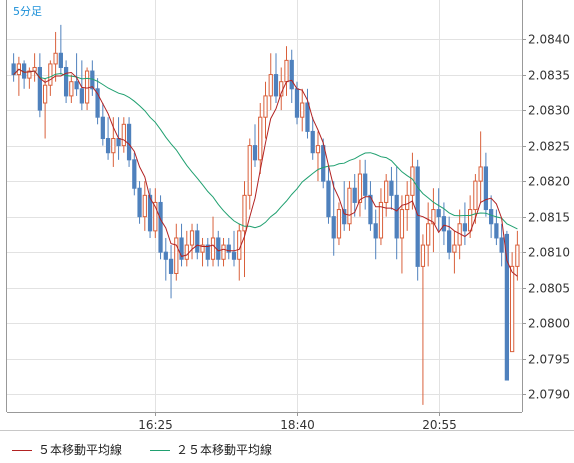 The height and width of the screenshot is (463, 574). Describe the element at coordinates (297, 424) in the screenshot. I see `x-tick-label-1: 18:40` at that location.